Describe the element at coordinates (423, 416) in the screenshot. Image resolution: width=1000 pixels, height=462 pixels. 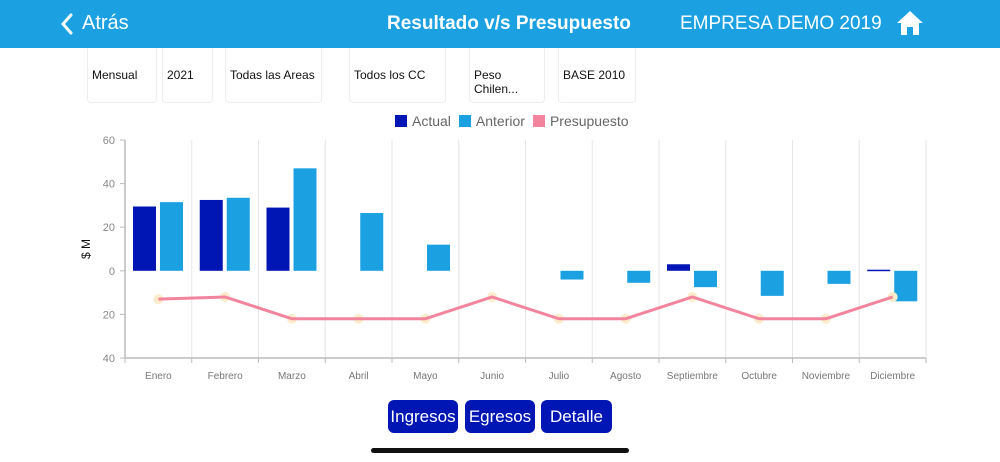
I see `ingresos-button: Ingresos` at that location.